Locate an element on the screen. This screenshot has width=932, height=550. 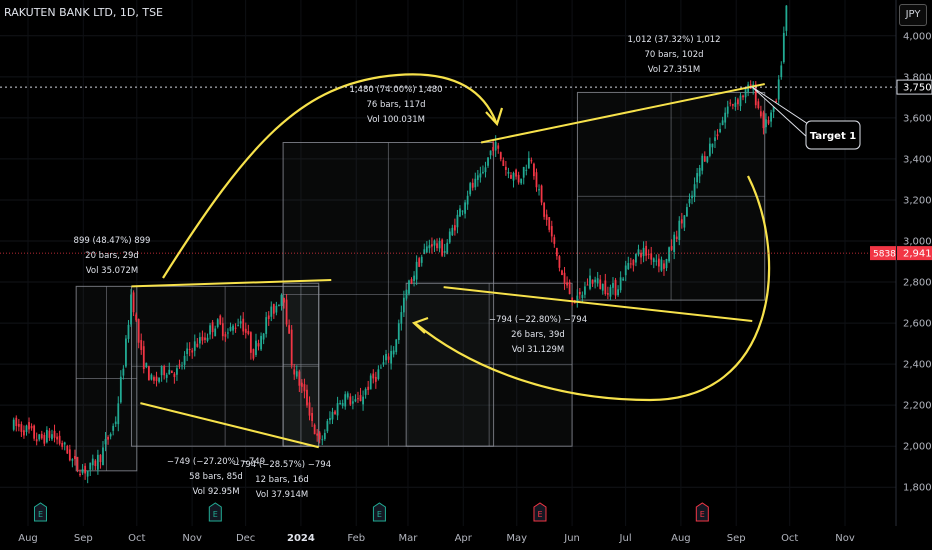
measure-label-line: 1,480 (74.00%) 1,480 is located at coordinates (395, 90).